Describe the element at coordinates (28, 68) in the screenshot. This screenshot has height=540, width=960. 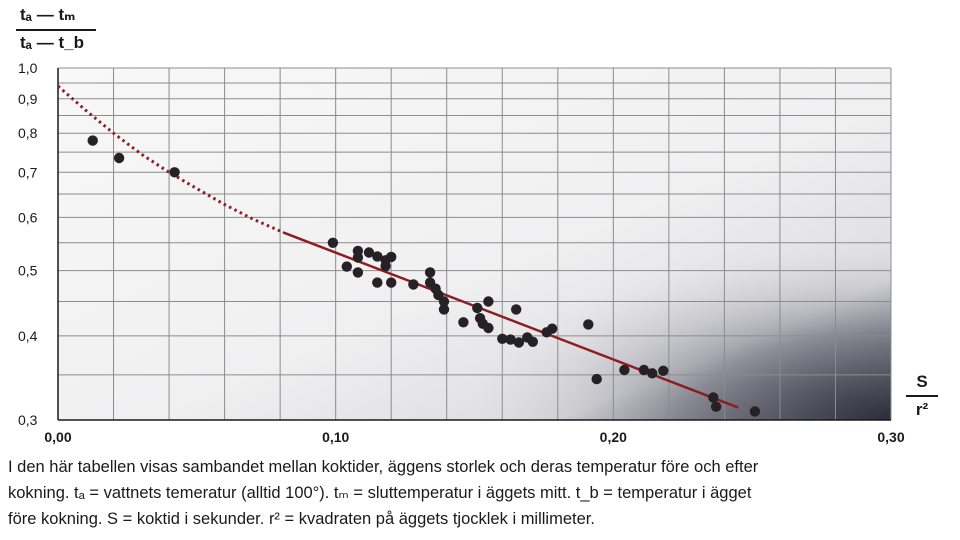
I see `y-tick-label: 1,0` at that location.